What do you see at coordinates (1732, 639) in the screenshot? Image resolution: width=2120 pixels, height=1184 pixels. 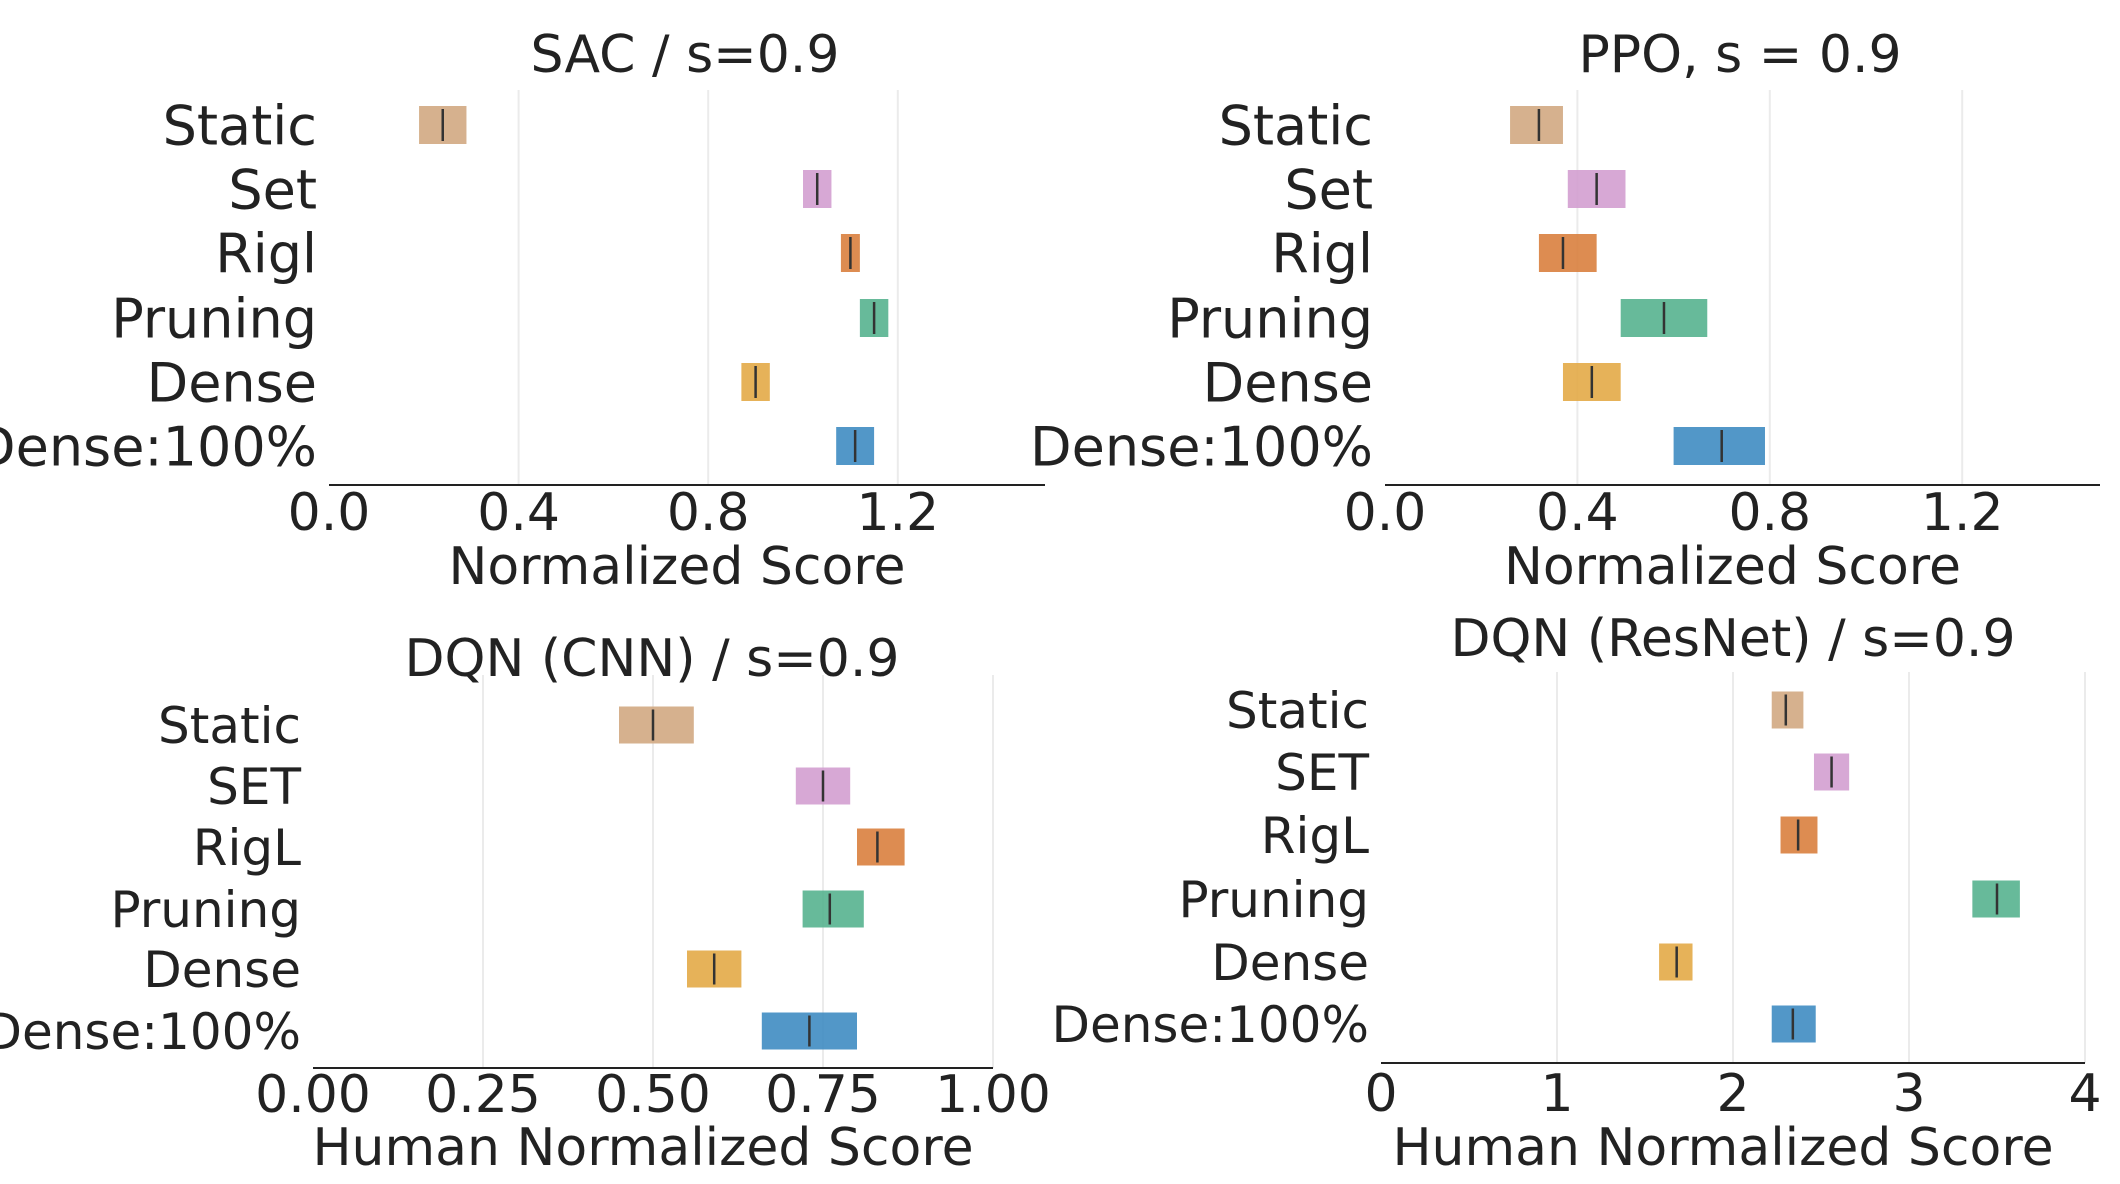 I see `chart-title: DQN (ResNet) / s=0.9` at bounding box center [1732, 639].